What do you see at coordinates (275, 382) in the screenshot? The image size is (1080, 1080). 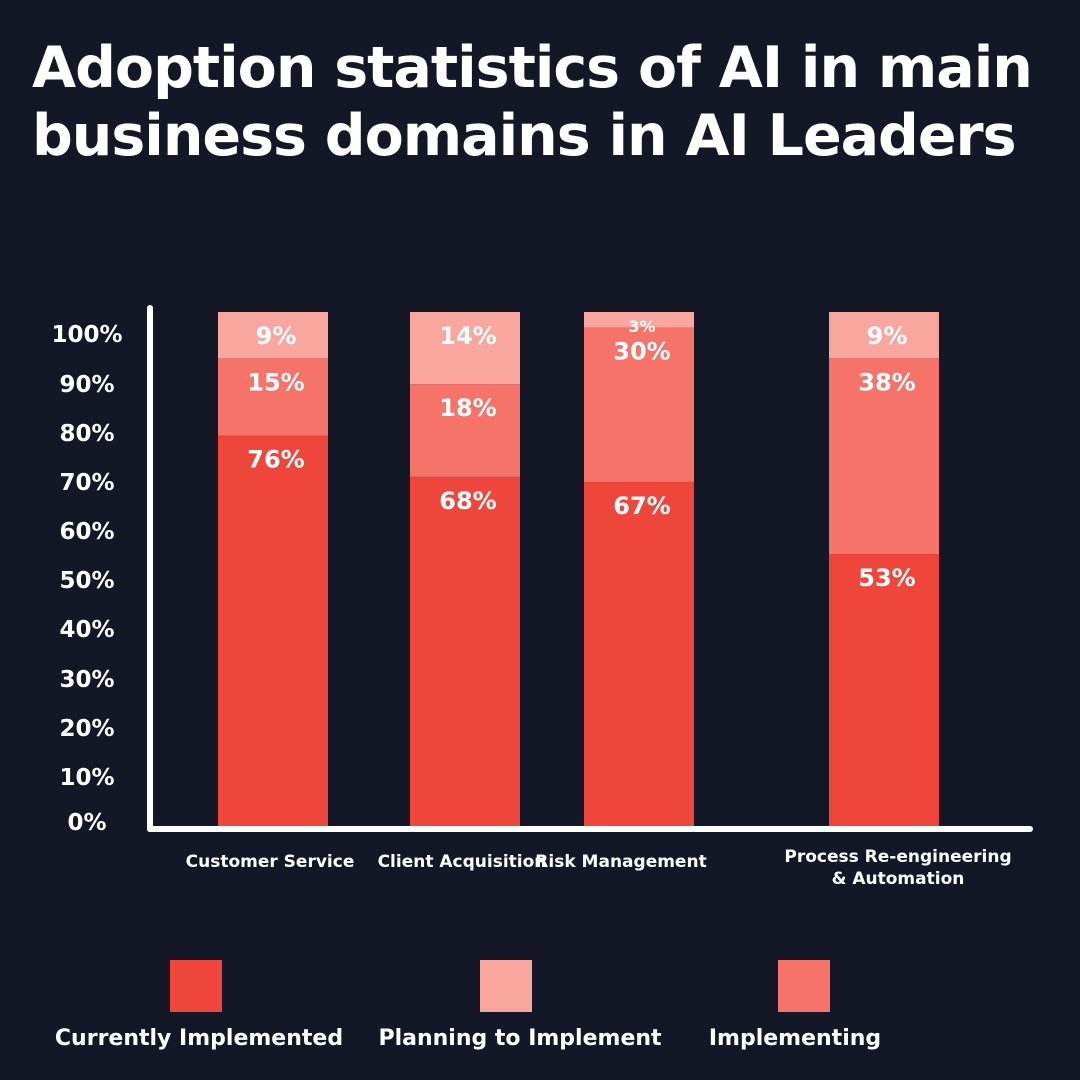 I see `data-label: 15%` at bounding box center [275, 382].